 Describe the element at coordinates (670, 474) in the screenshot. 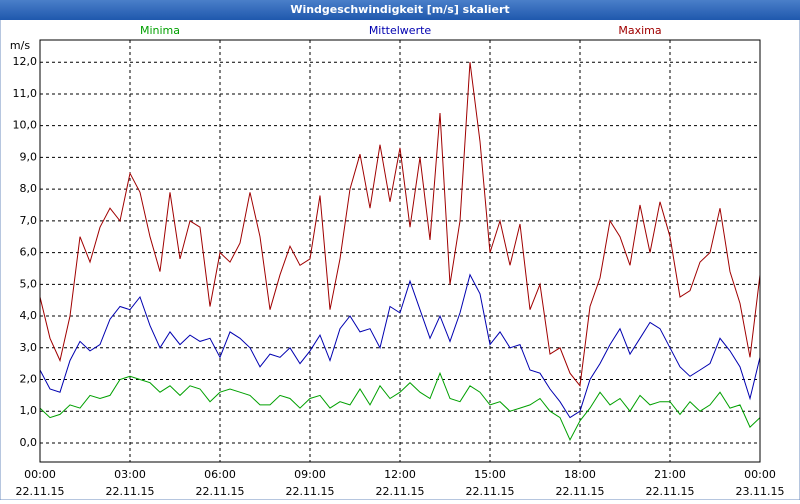

I see `x-tick-label: 21:00` at that location.